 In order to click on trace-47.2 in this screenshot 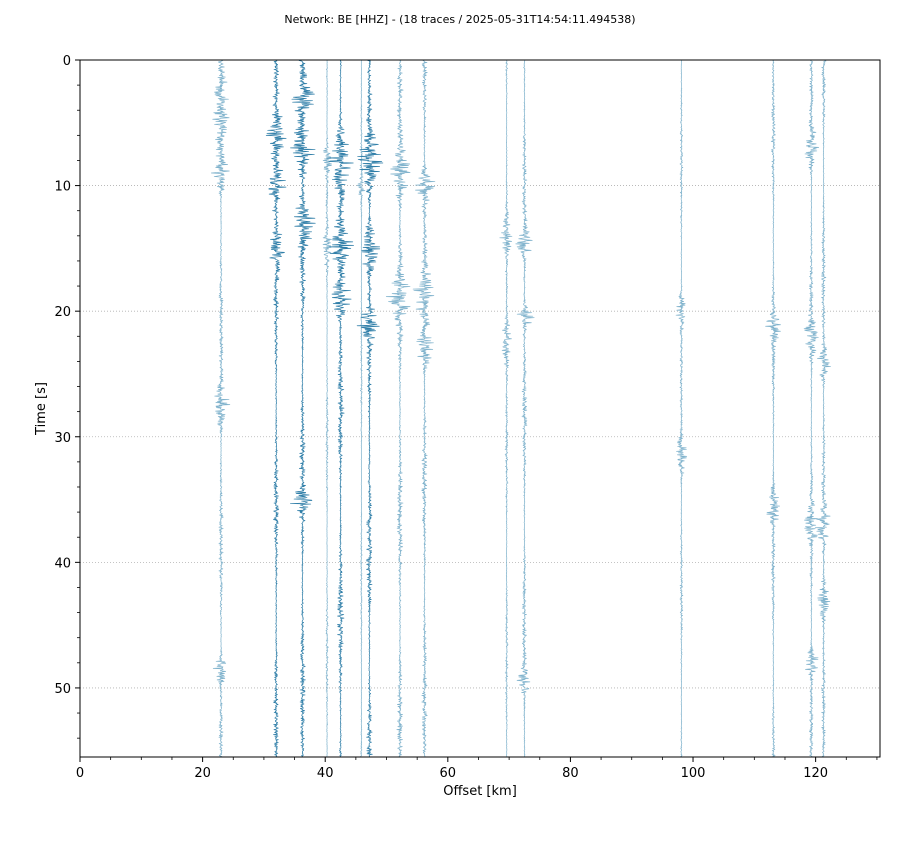, I will do `click(370, 408)`.